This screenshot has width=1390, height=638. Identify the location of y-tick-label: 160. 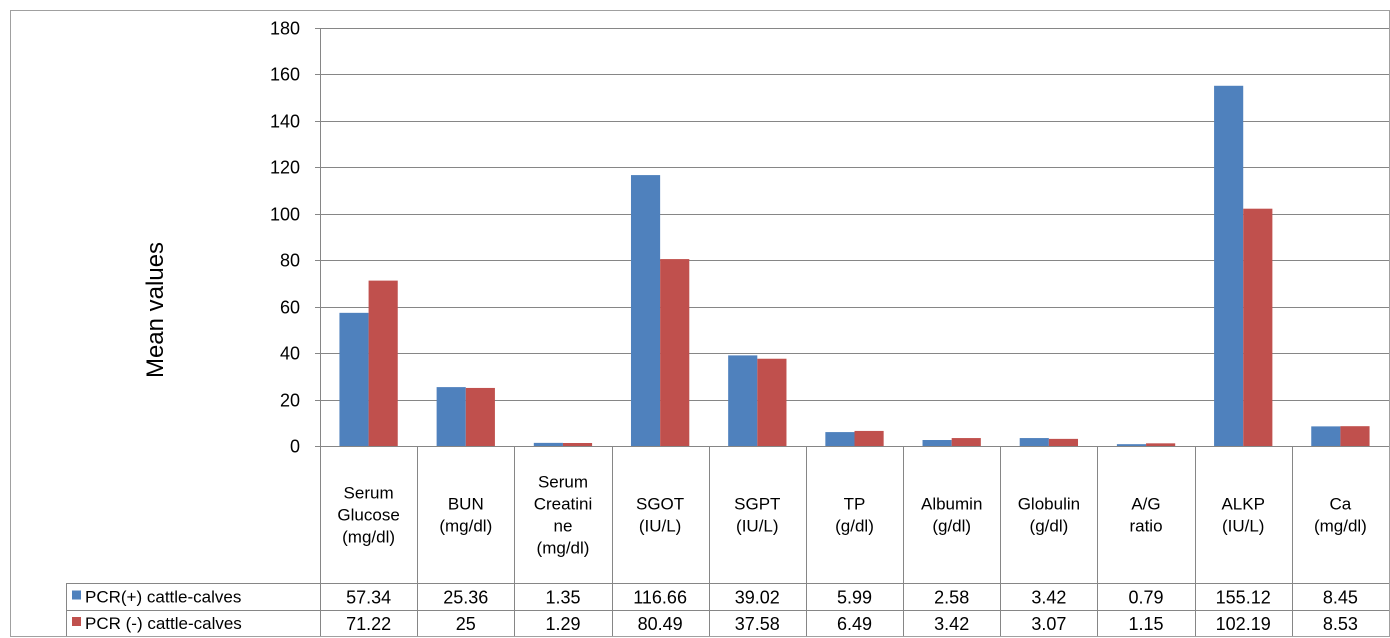
(285, 75).